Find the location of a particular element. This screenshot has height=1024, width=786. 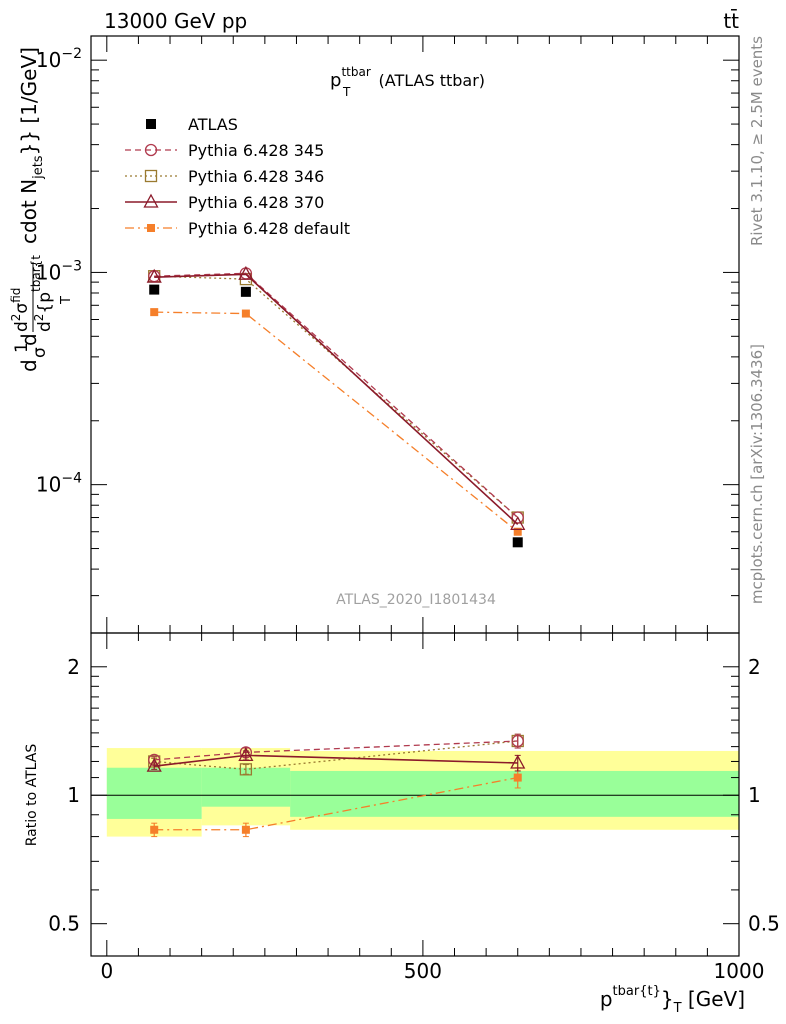

y-tick-label: 10⁻² is located at coordinates (59, 59).